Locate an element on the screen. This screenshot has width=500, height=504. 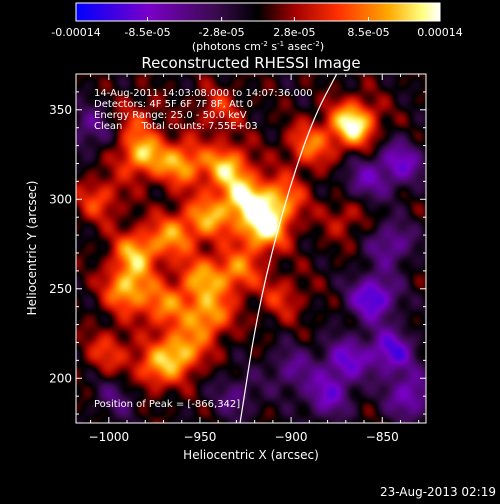
y-axis-label: Heliocentric Y (arcsec) is located at coordinates (32, 248).